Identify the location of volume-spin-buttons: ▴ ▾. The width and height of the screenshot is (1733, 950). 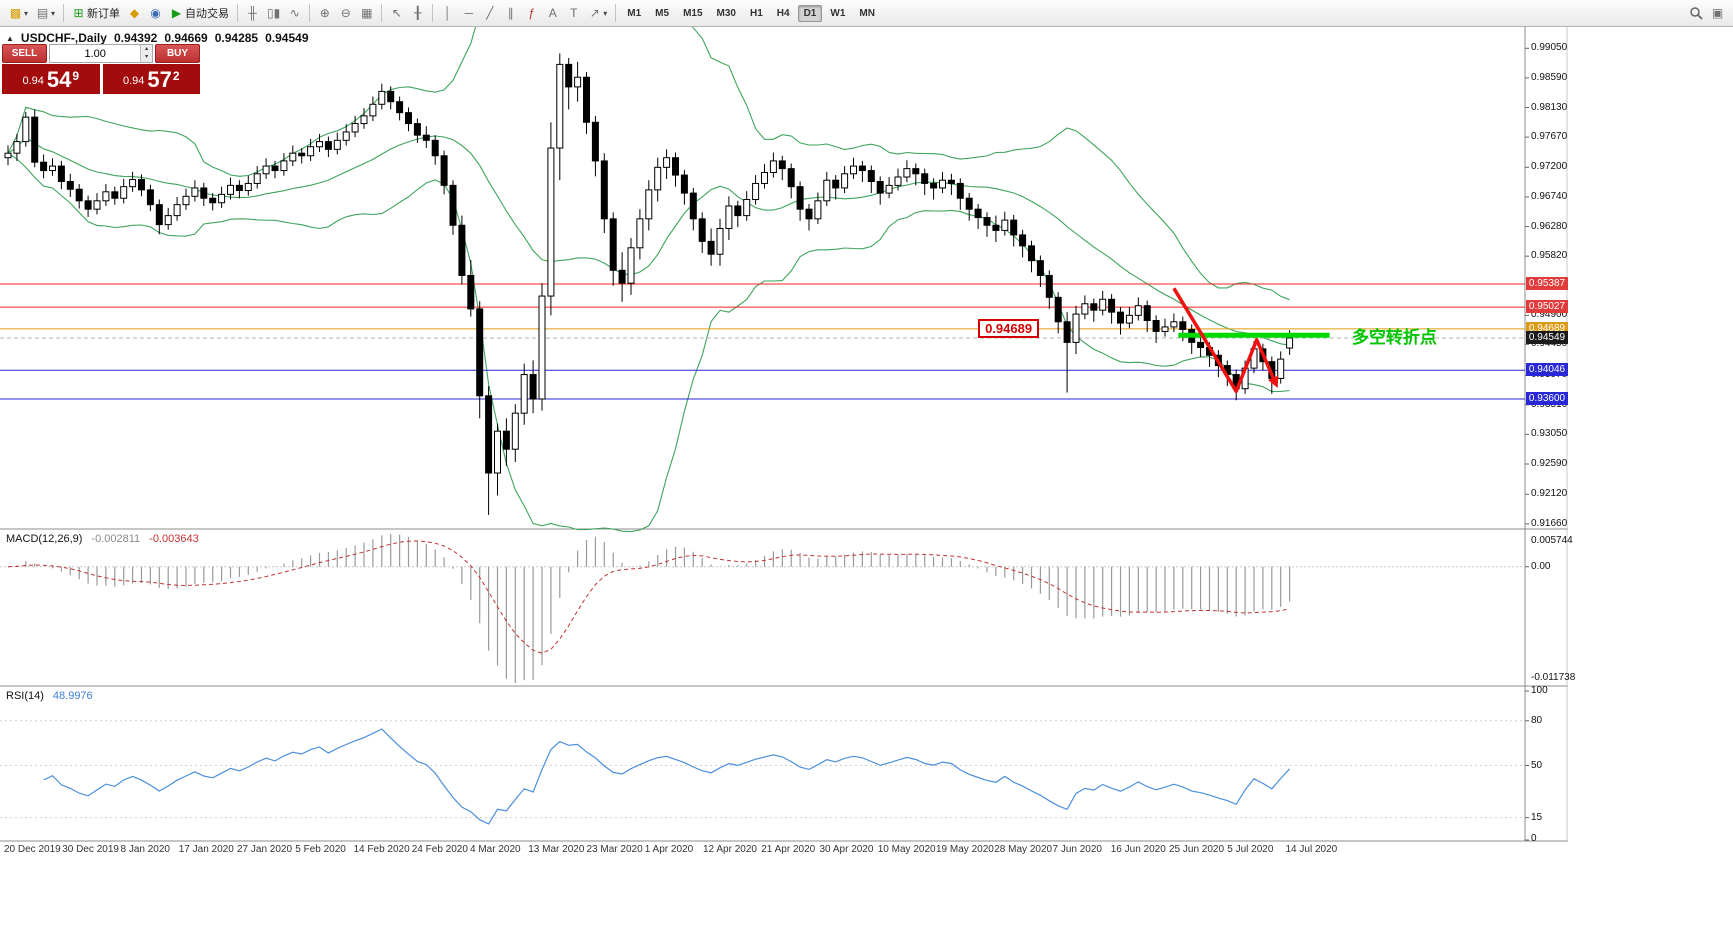
(146, 53).